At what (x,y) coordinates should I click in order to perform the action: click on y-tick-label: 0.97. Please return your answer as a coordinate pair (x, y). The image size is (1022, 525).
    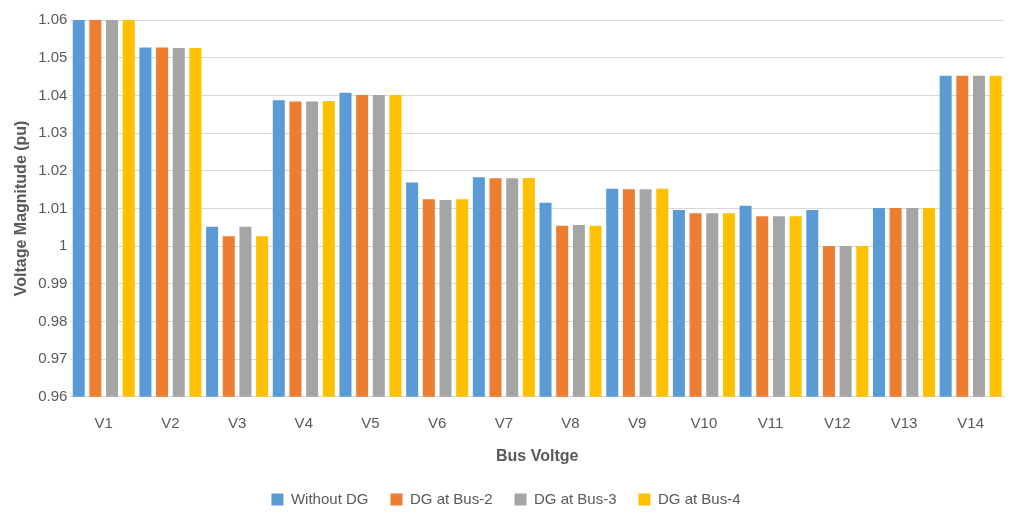
    Looking at the image, I should click on (53, 358).